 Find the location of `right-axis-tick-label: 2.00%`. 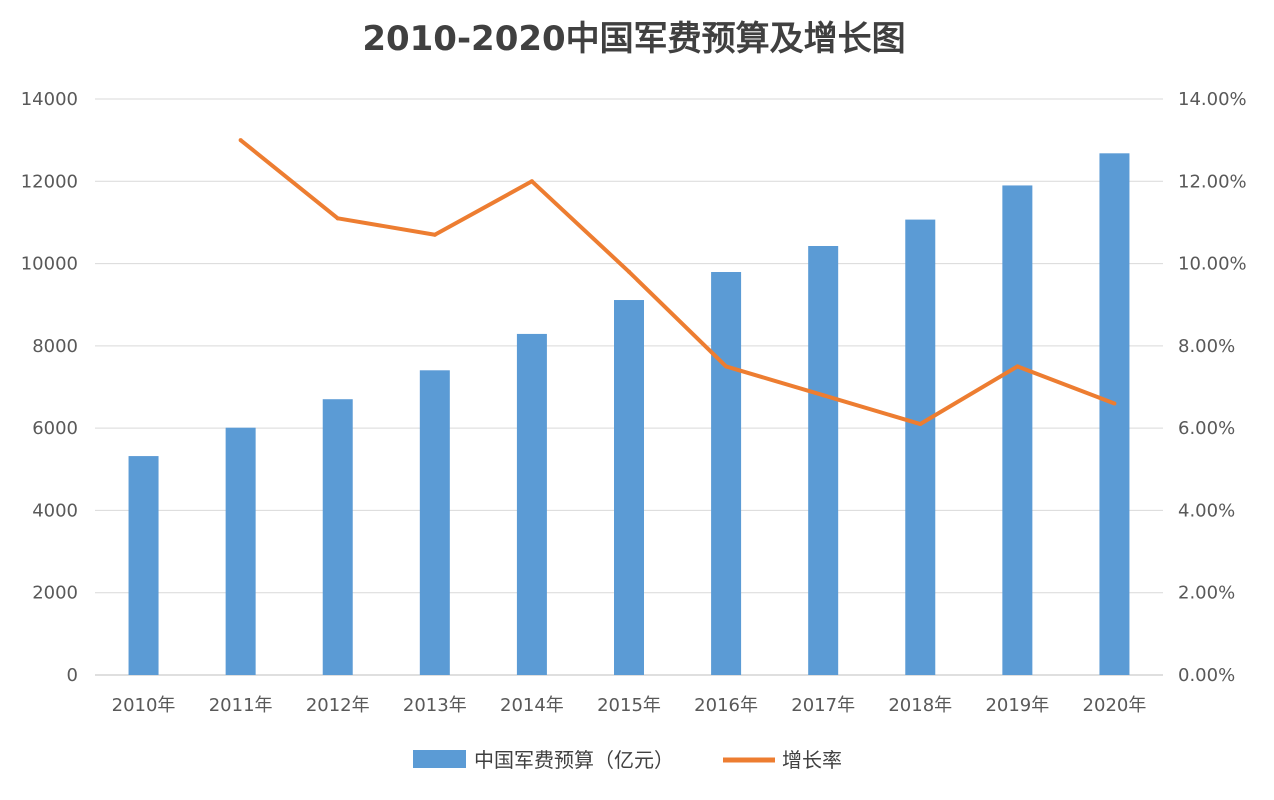

right-axis-tick-label: 2.00% is located at coordinates (1206, 593).